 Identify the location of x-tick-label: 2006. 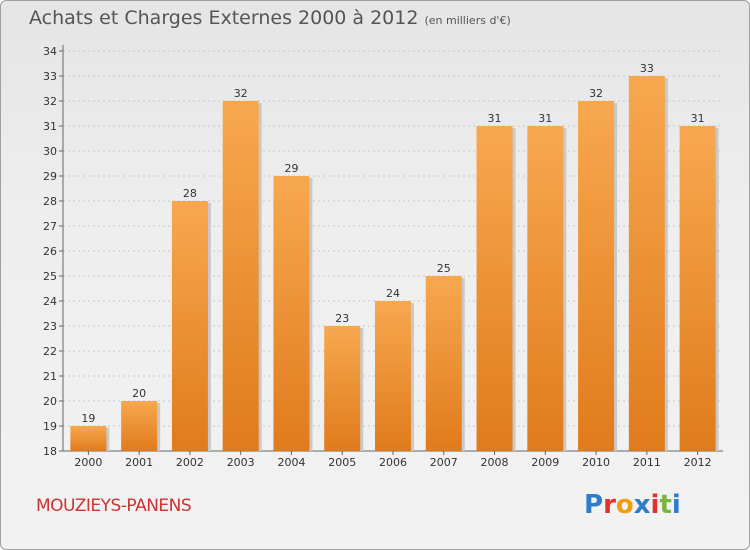
(393, 462).